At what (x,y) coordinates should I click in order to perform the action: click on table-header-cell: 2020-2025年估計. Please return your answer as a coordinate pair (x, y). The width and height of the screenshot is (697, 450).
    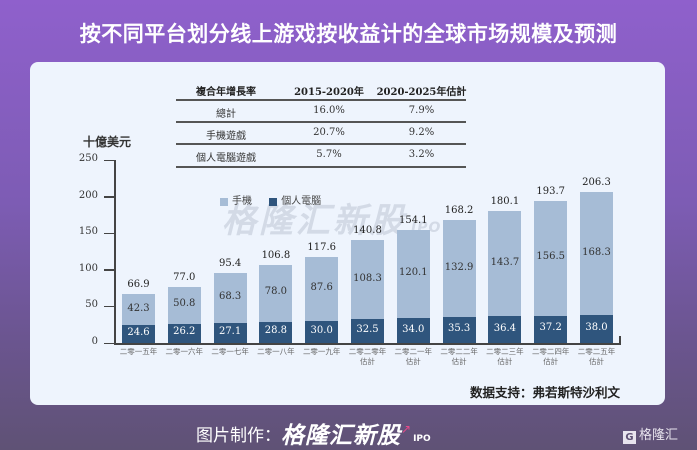
    Looking at the image, I should click on (421, 92).